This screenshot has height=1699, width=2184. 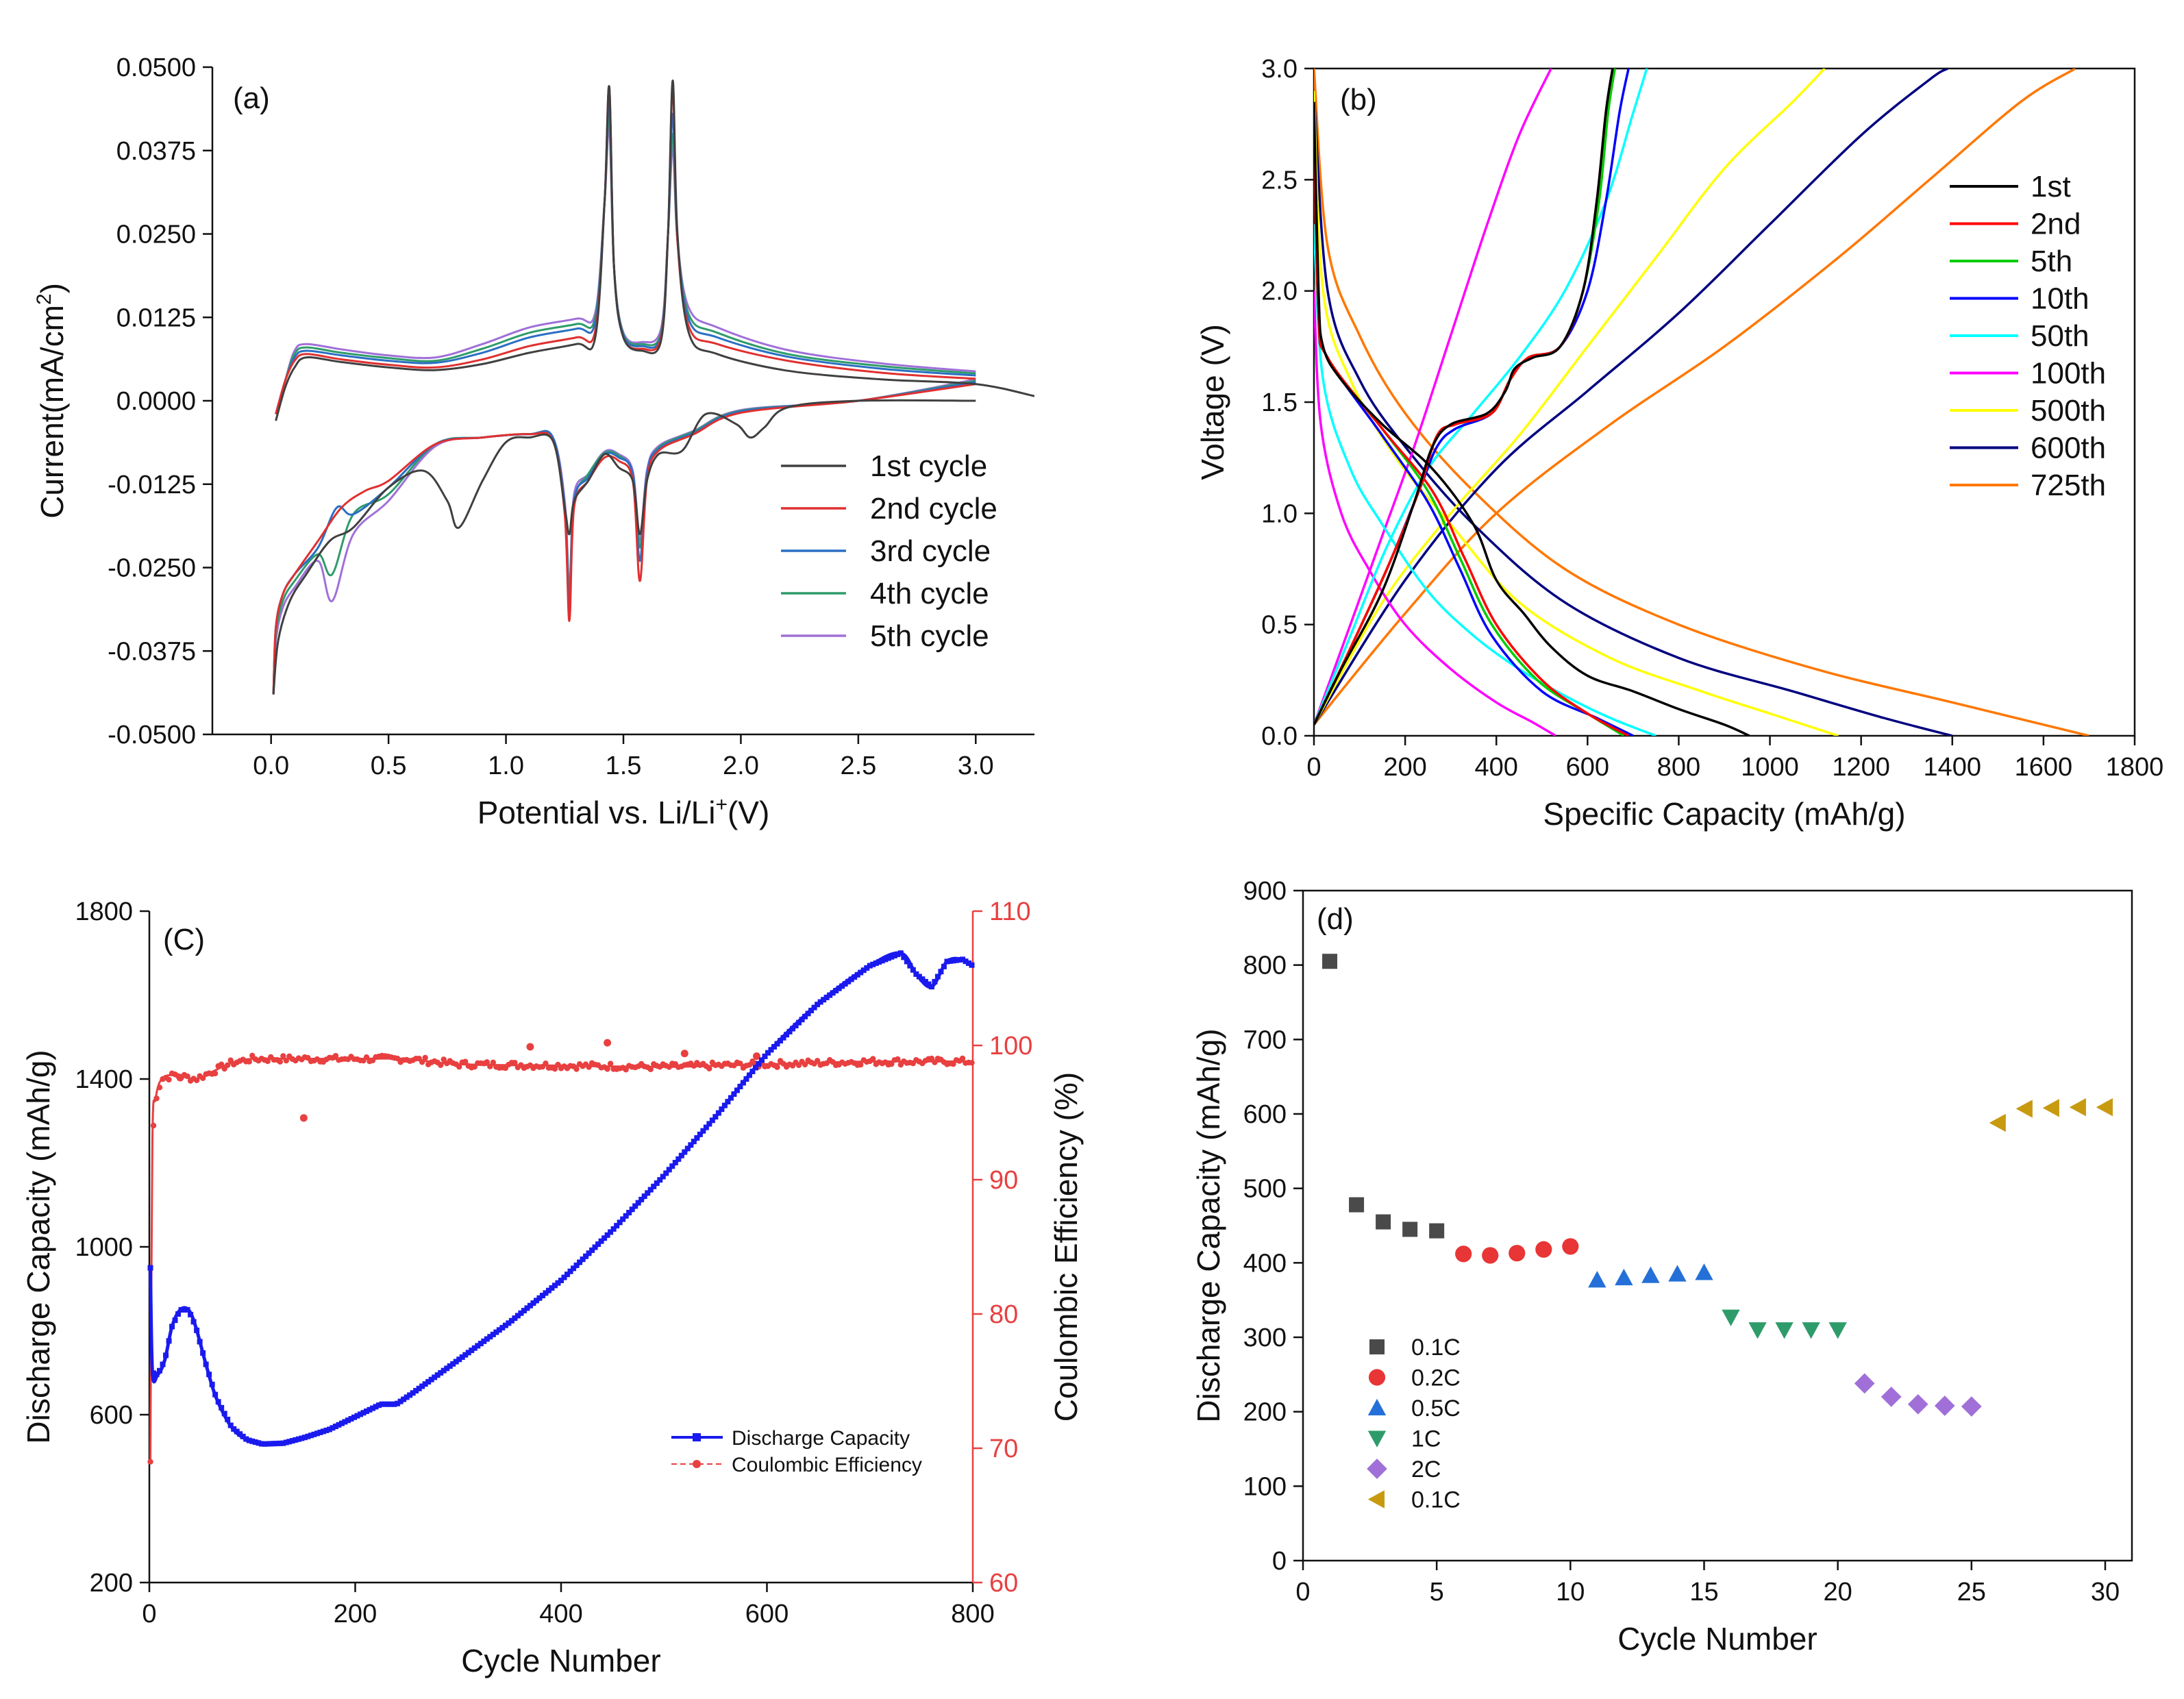 What do you see at coordinates (1003, 1583) in the screenshot?
I see `y2-tick-label: 60` at bounding box center [1003, 1583].